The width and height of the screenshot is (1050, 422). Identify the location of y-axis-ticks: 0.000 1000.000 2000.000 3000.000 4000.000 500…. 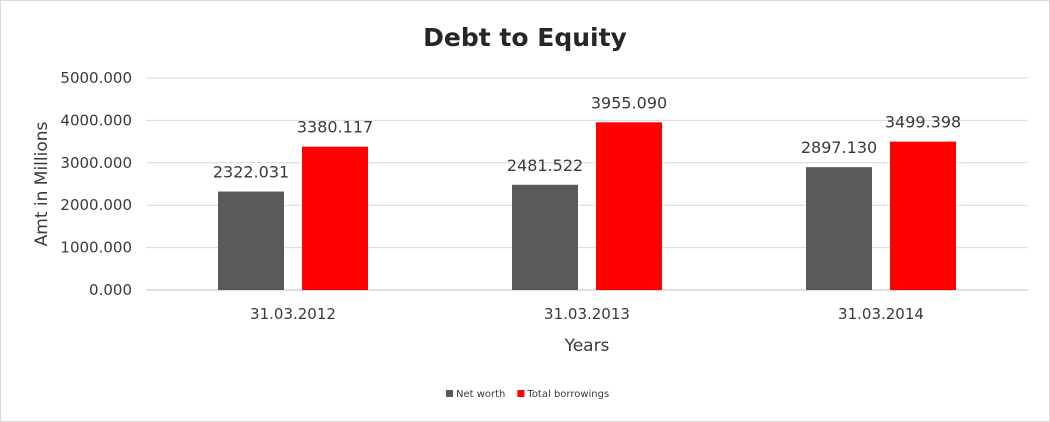
(96, 184).